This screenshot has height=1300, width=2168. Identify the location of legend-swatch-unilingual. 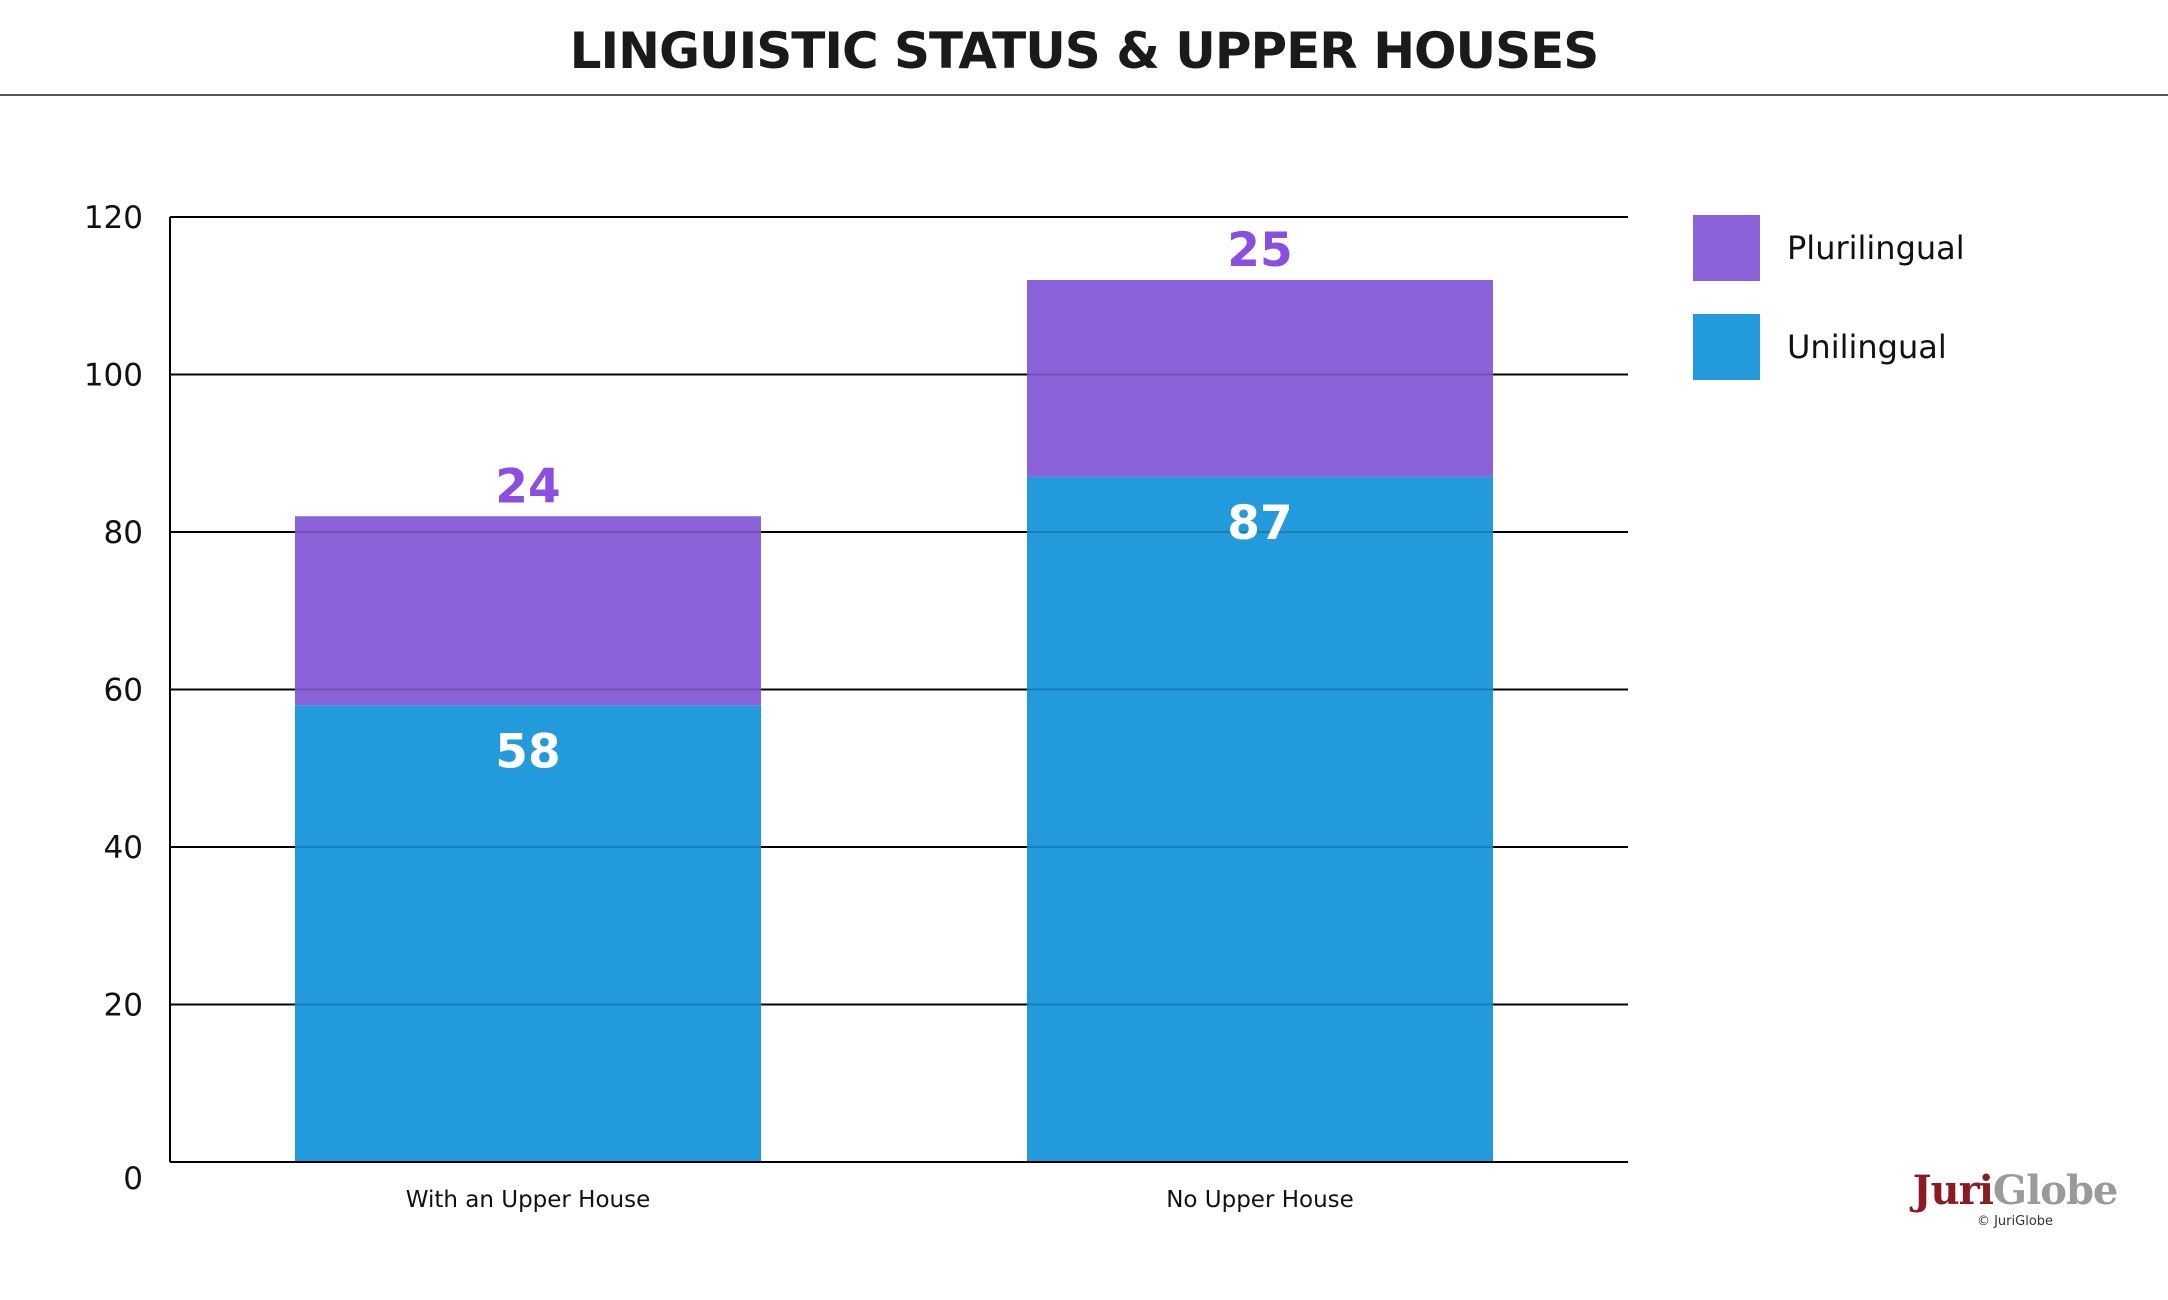
(1726, 347).